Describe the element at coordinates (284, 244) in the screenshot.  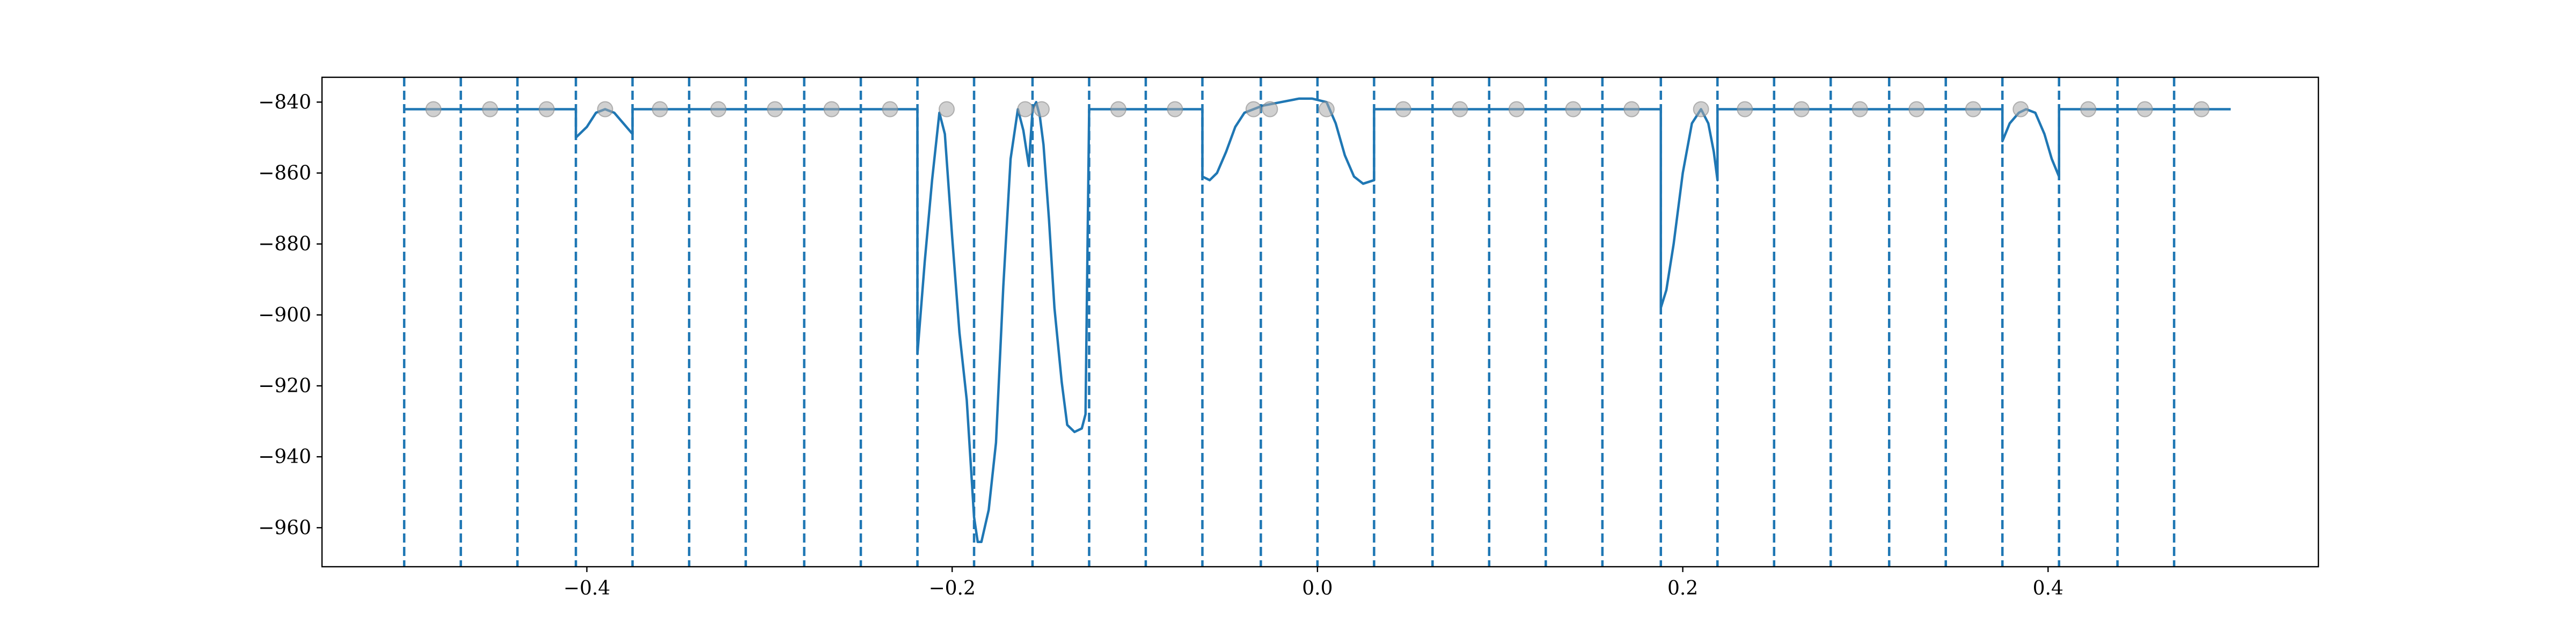
I see `y-tick-label: −880` at that location.